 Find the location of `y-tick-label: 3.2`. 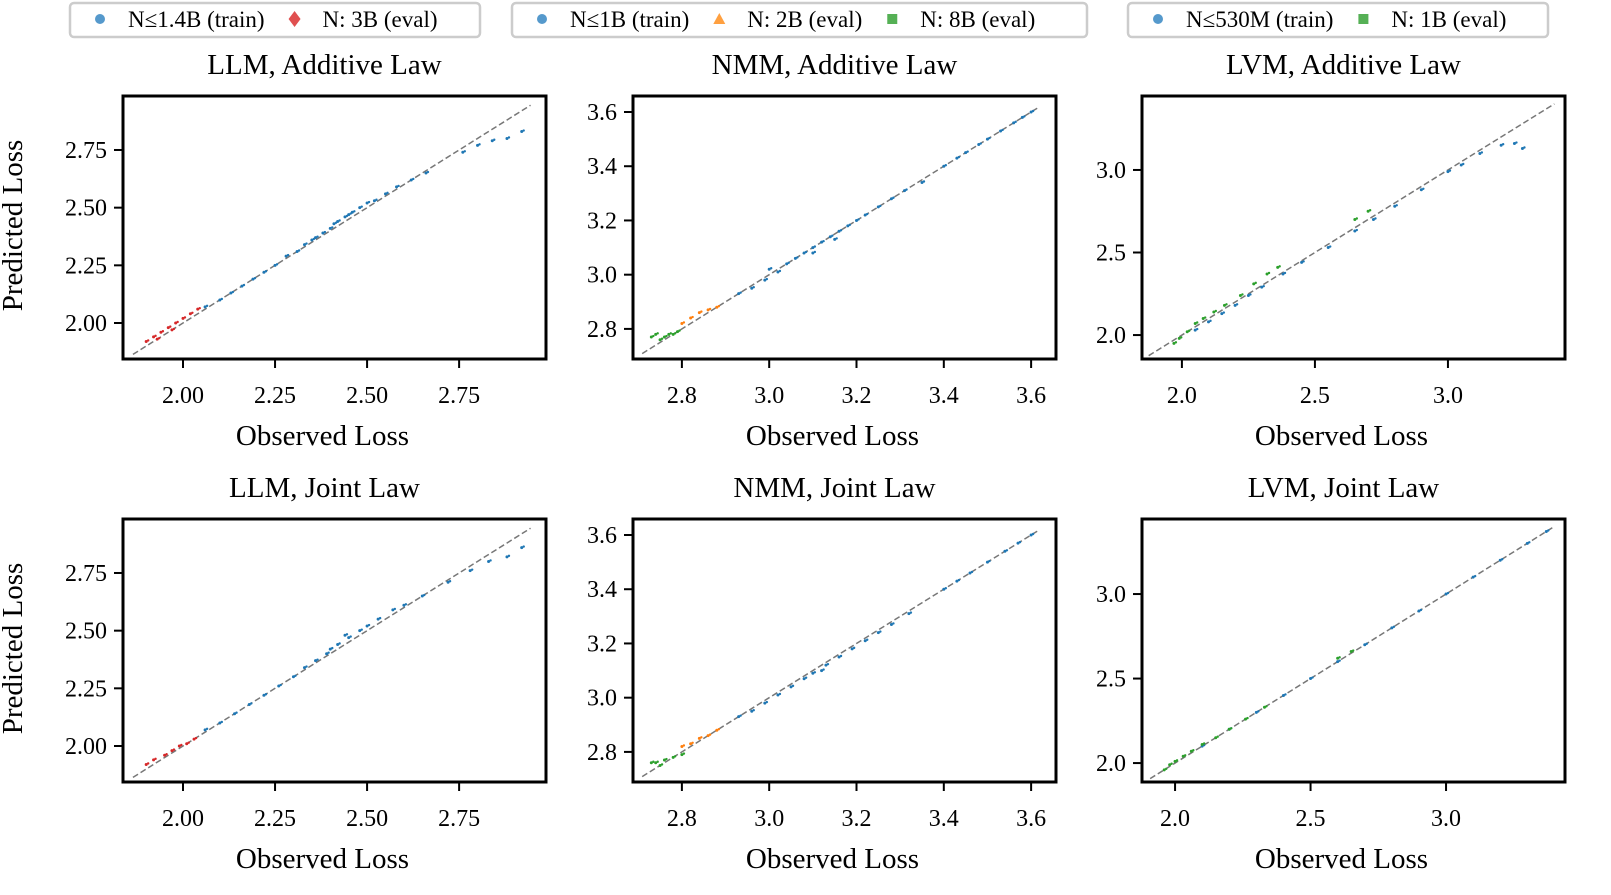

y-tick-label: 3.2 is located at coordinates (602, 221).